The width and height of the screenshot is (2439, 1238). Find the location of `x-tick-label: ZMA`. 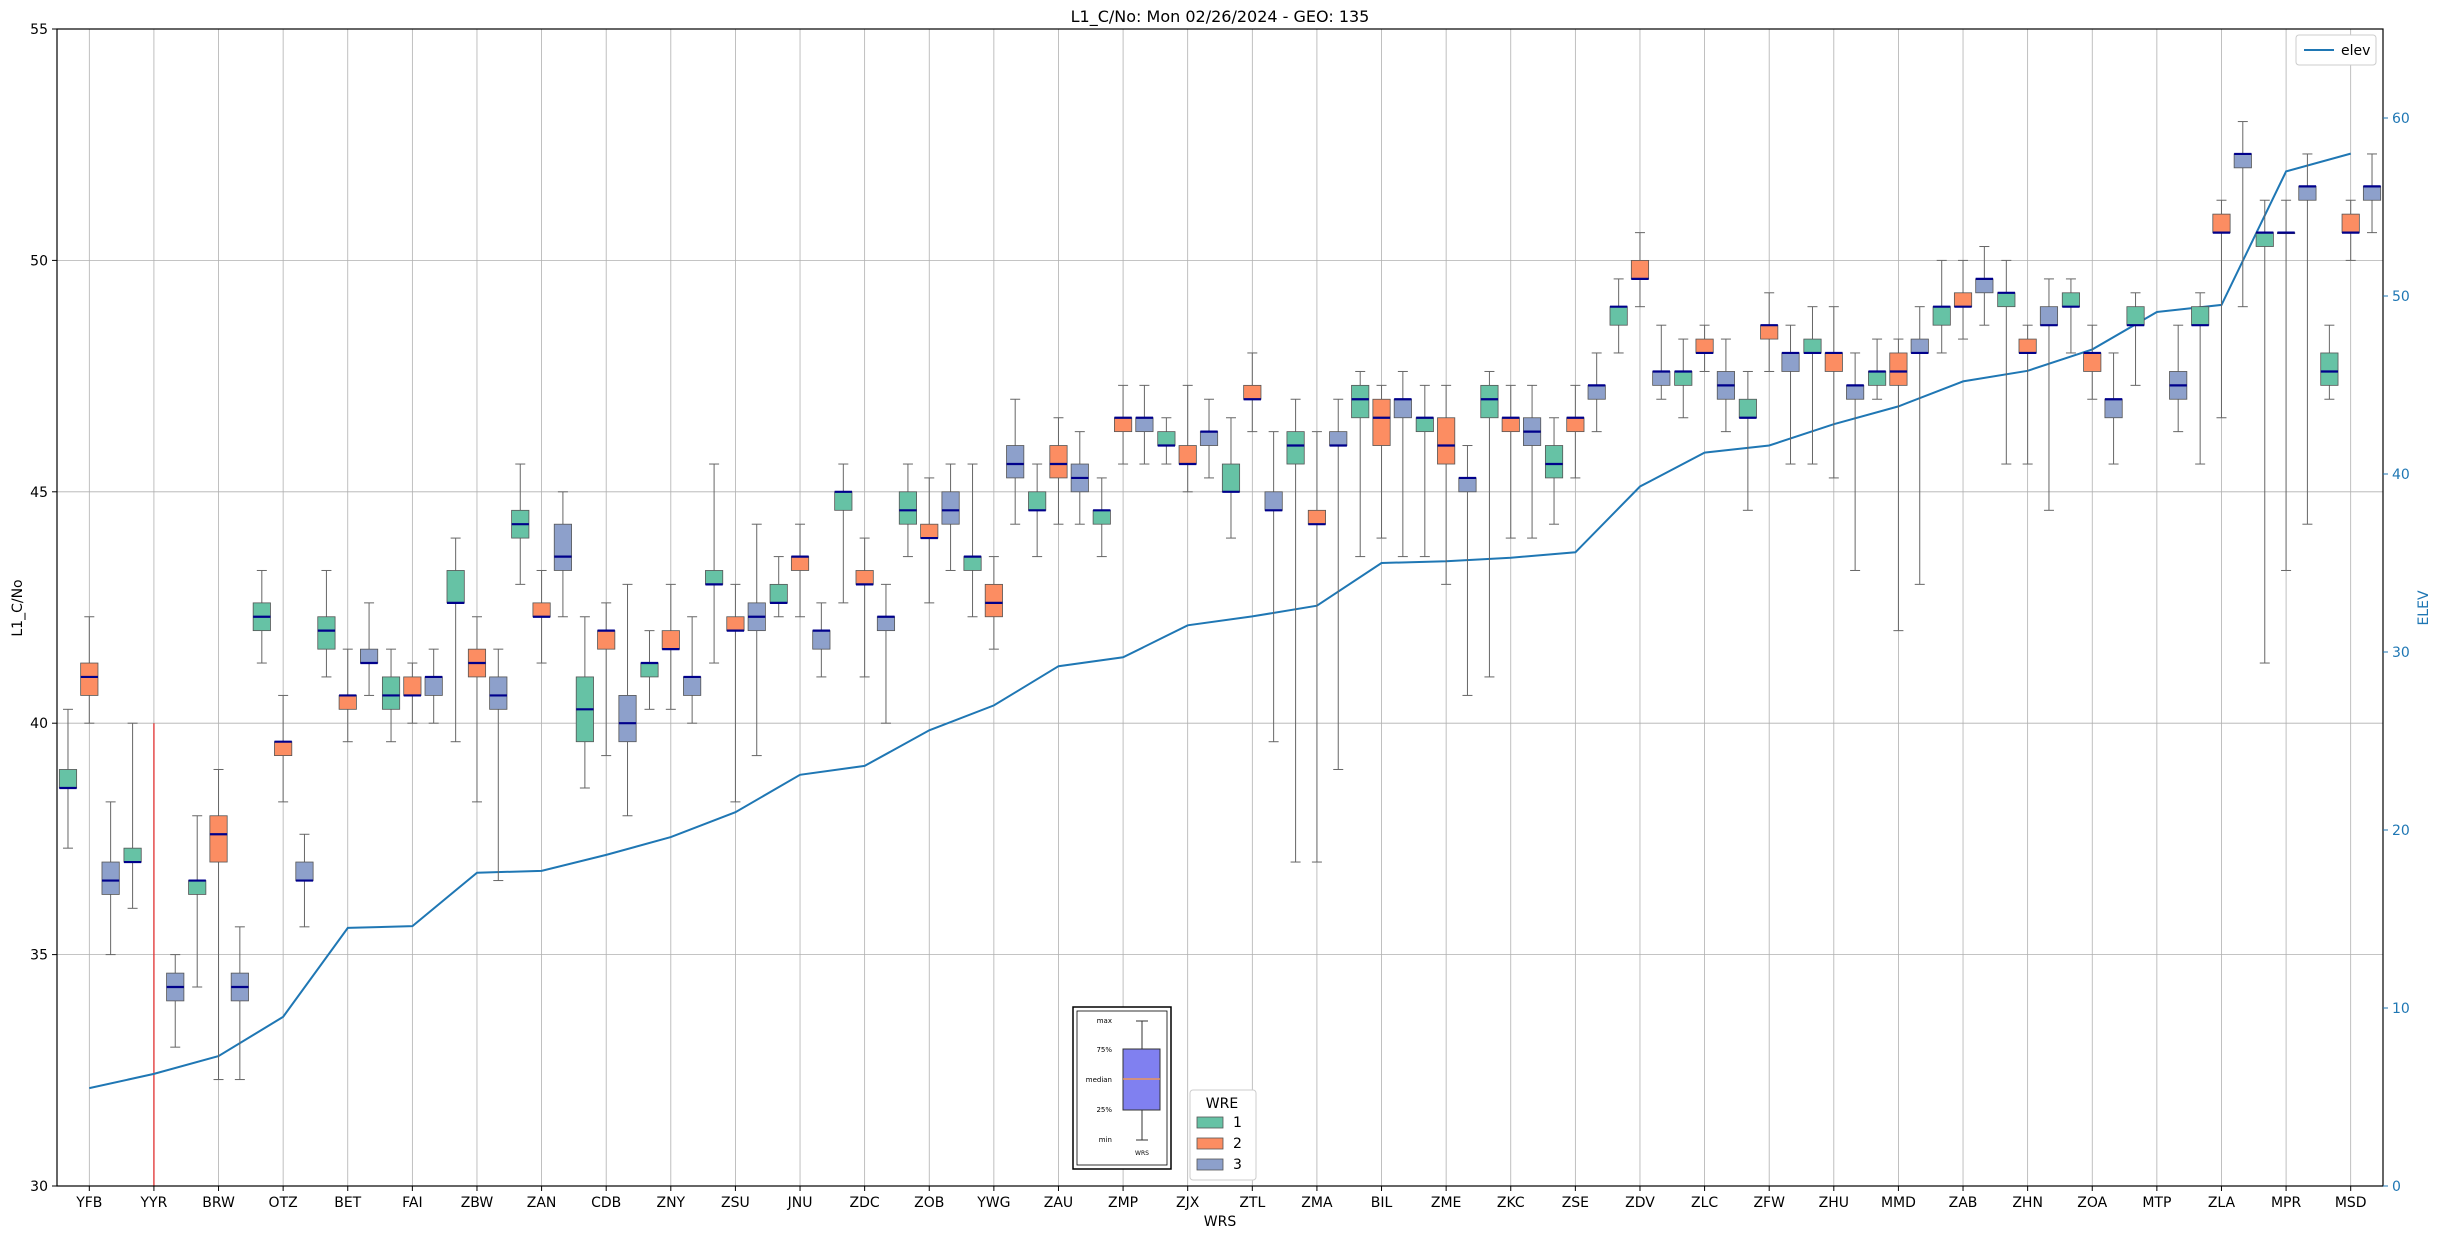

x-tick-label: ZMA is located at coordinates (1317, 1203).